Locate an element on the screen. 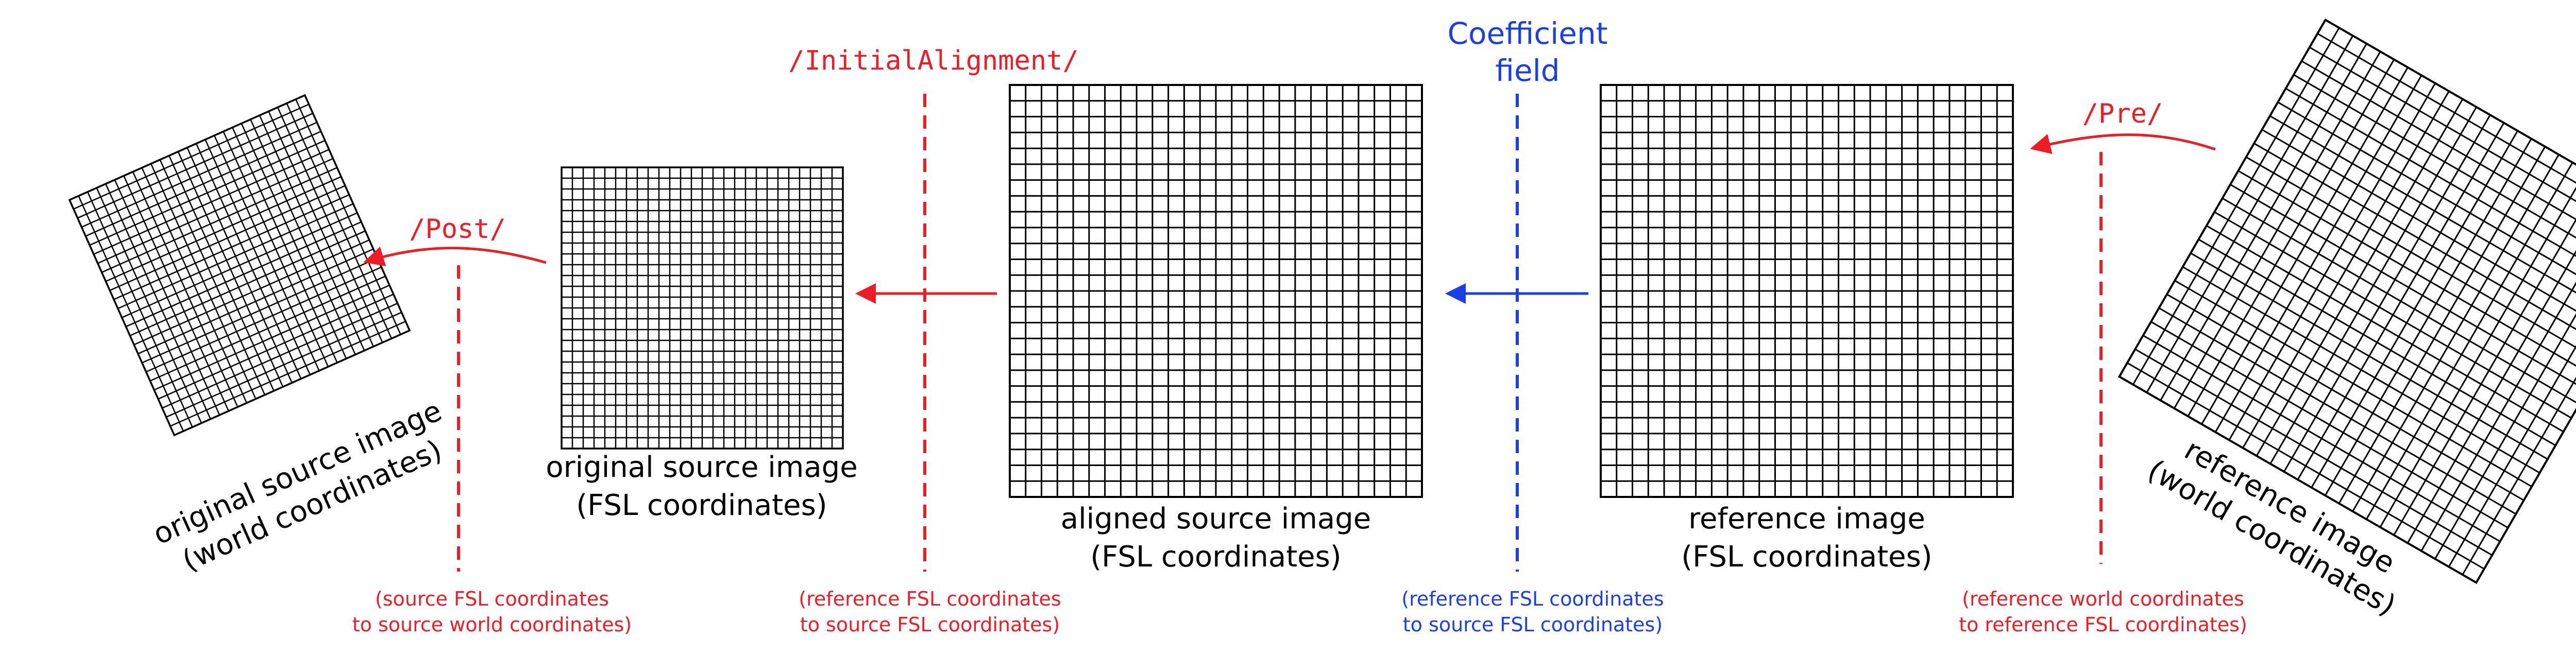 Image resolution: width=2576 pixels, height=654 pixels. aligned-fsl-grid is located at coordinates (1216, 291).